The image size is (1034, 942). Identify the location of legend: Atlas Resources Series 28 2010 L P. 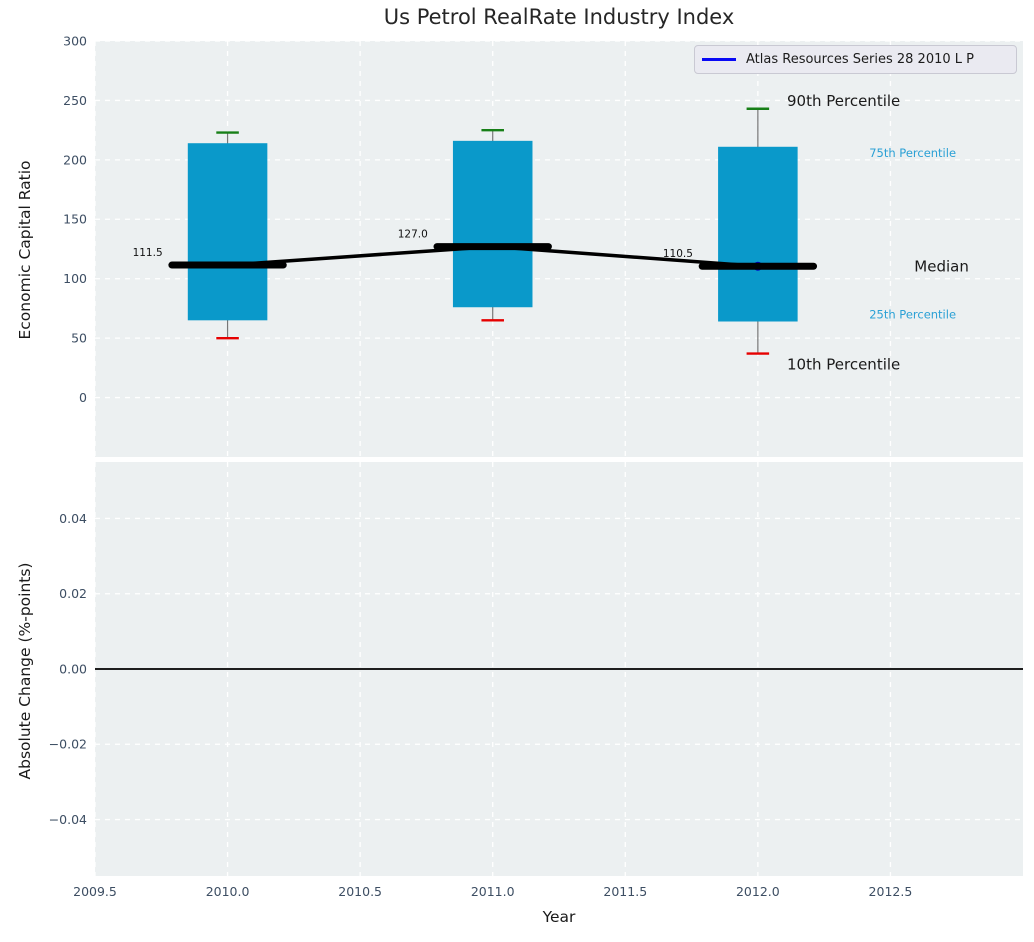
(855, 59).